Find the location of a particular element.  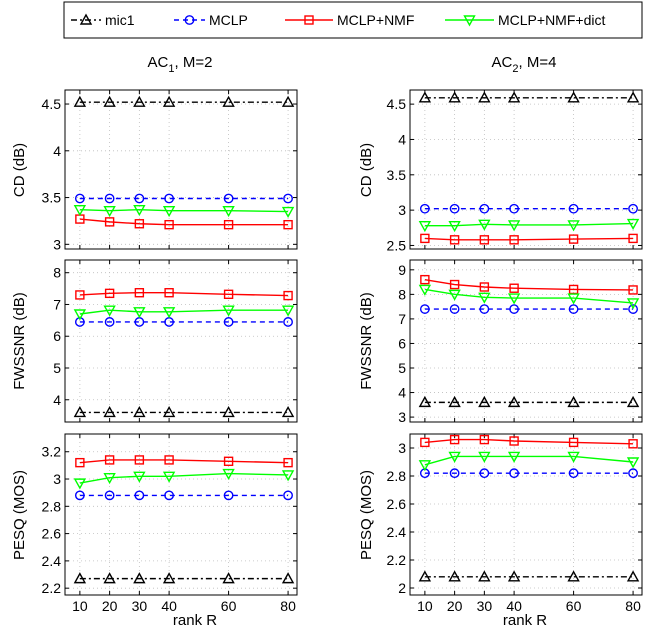

ytick-label-3: 2.4 is located at coordinates (397, 532).